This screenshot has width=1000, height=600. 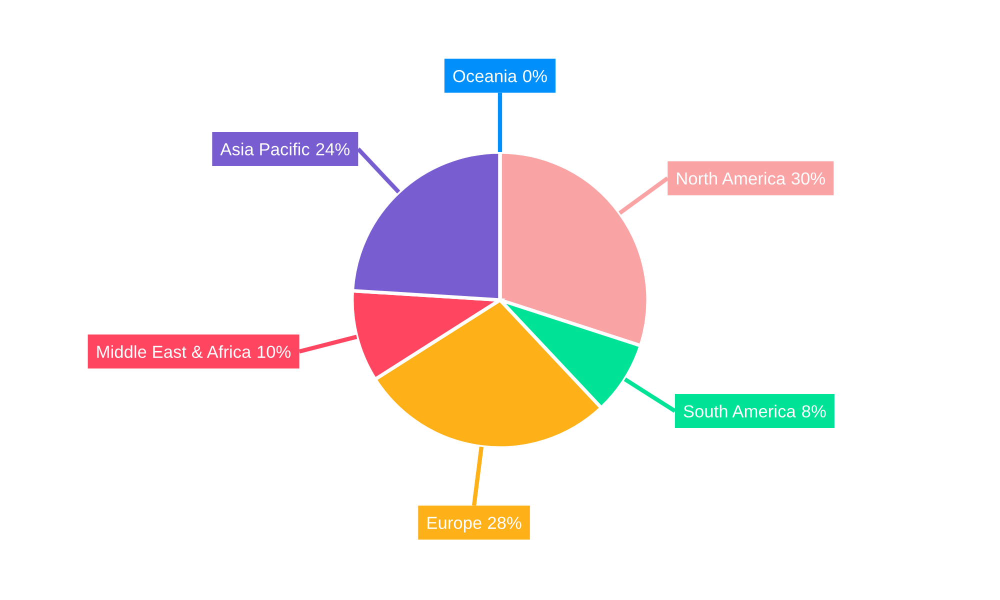 What do you see at coordinates (485, 76) in the screenshot?
I see `category-label: Oceania` at bounding box center [485, 76].